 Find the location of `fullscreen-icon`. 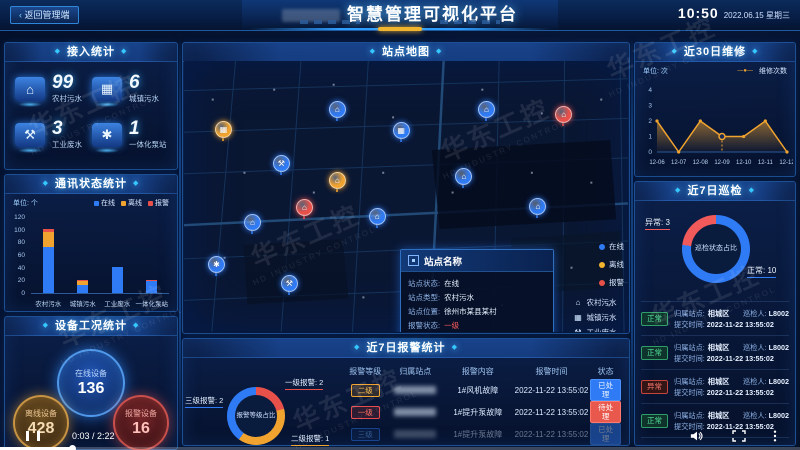

fullscreen-icon is located at coordinates (739, 436).